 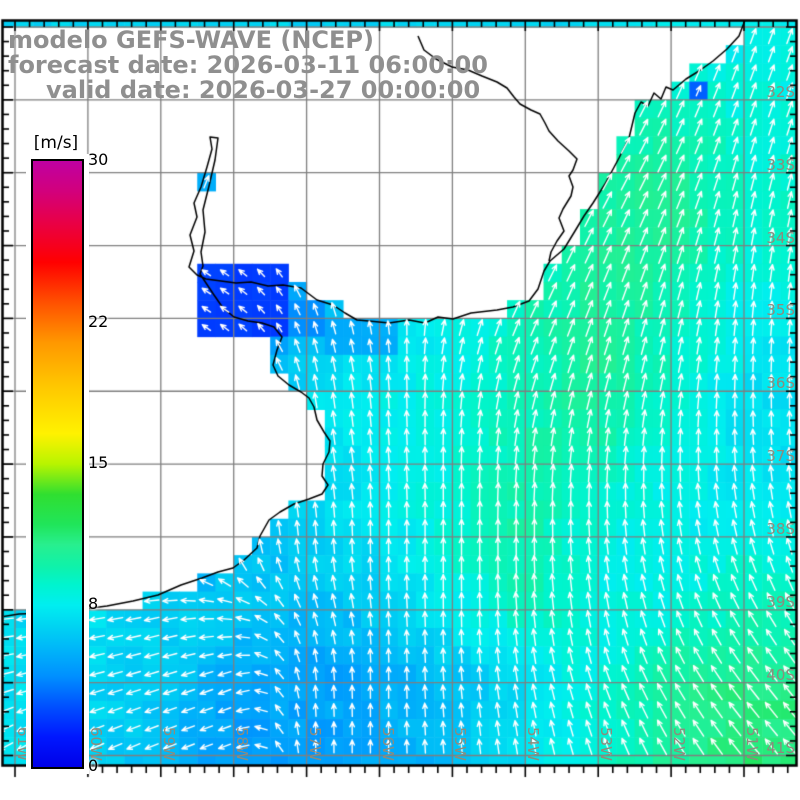 What do you see at coordinates (168, 744) in the screenshot?
I see `lon-label-59W: 59W` at bounding box center [168, 744].